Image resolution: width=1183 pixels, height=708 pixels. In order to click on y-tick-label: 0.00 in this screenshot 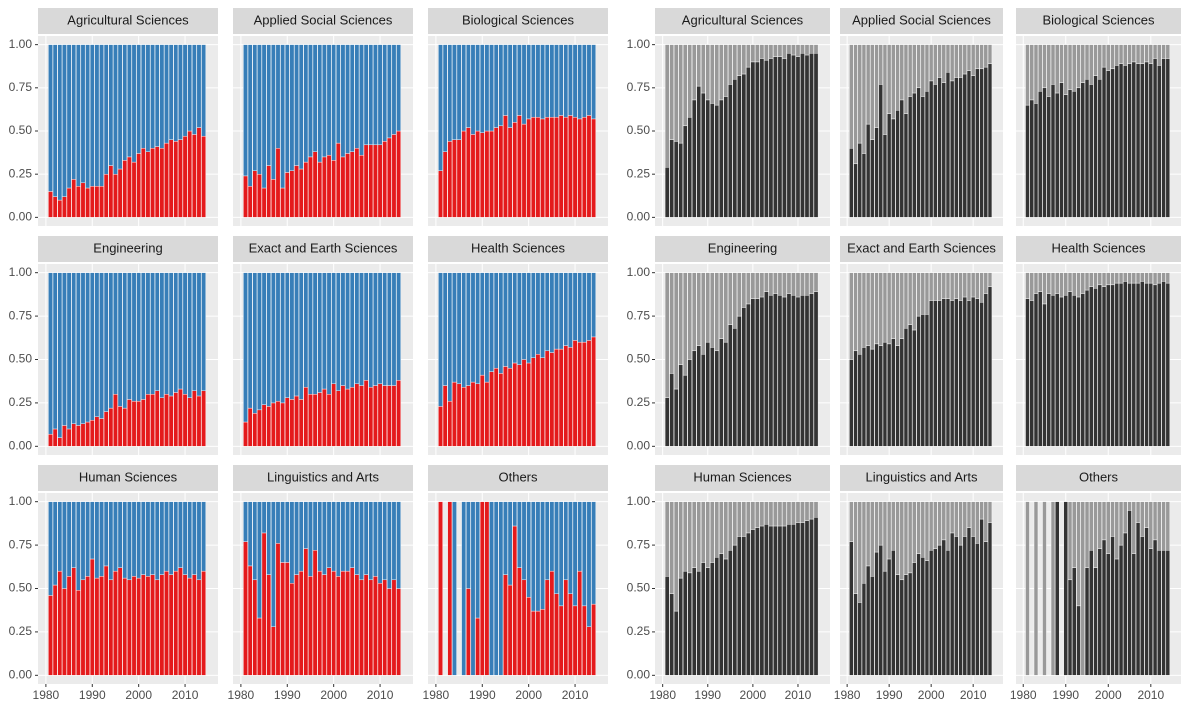, I will do `click(639, 217)`.